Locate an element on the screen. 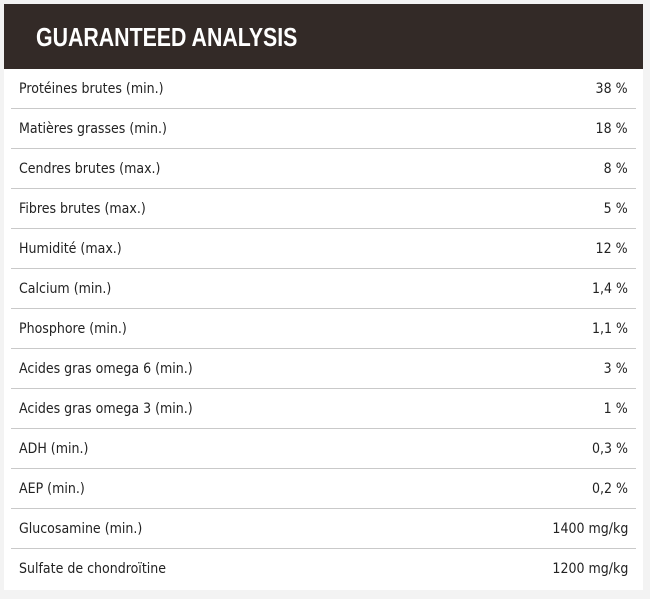 The width and height of the screenshot is (650, 599). panel-header: GUARANTEED ANALYSIS is located at coordinates (323, 36).